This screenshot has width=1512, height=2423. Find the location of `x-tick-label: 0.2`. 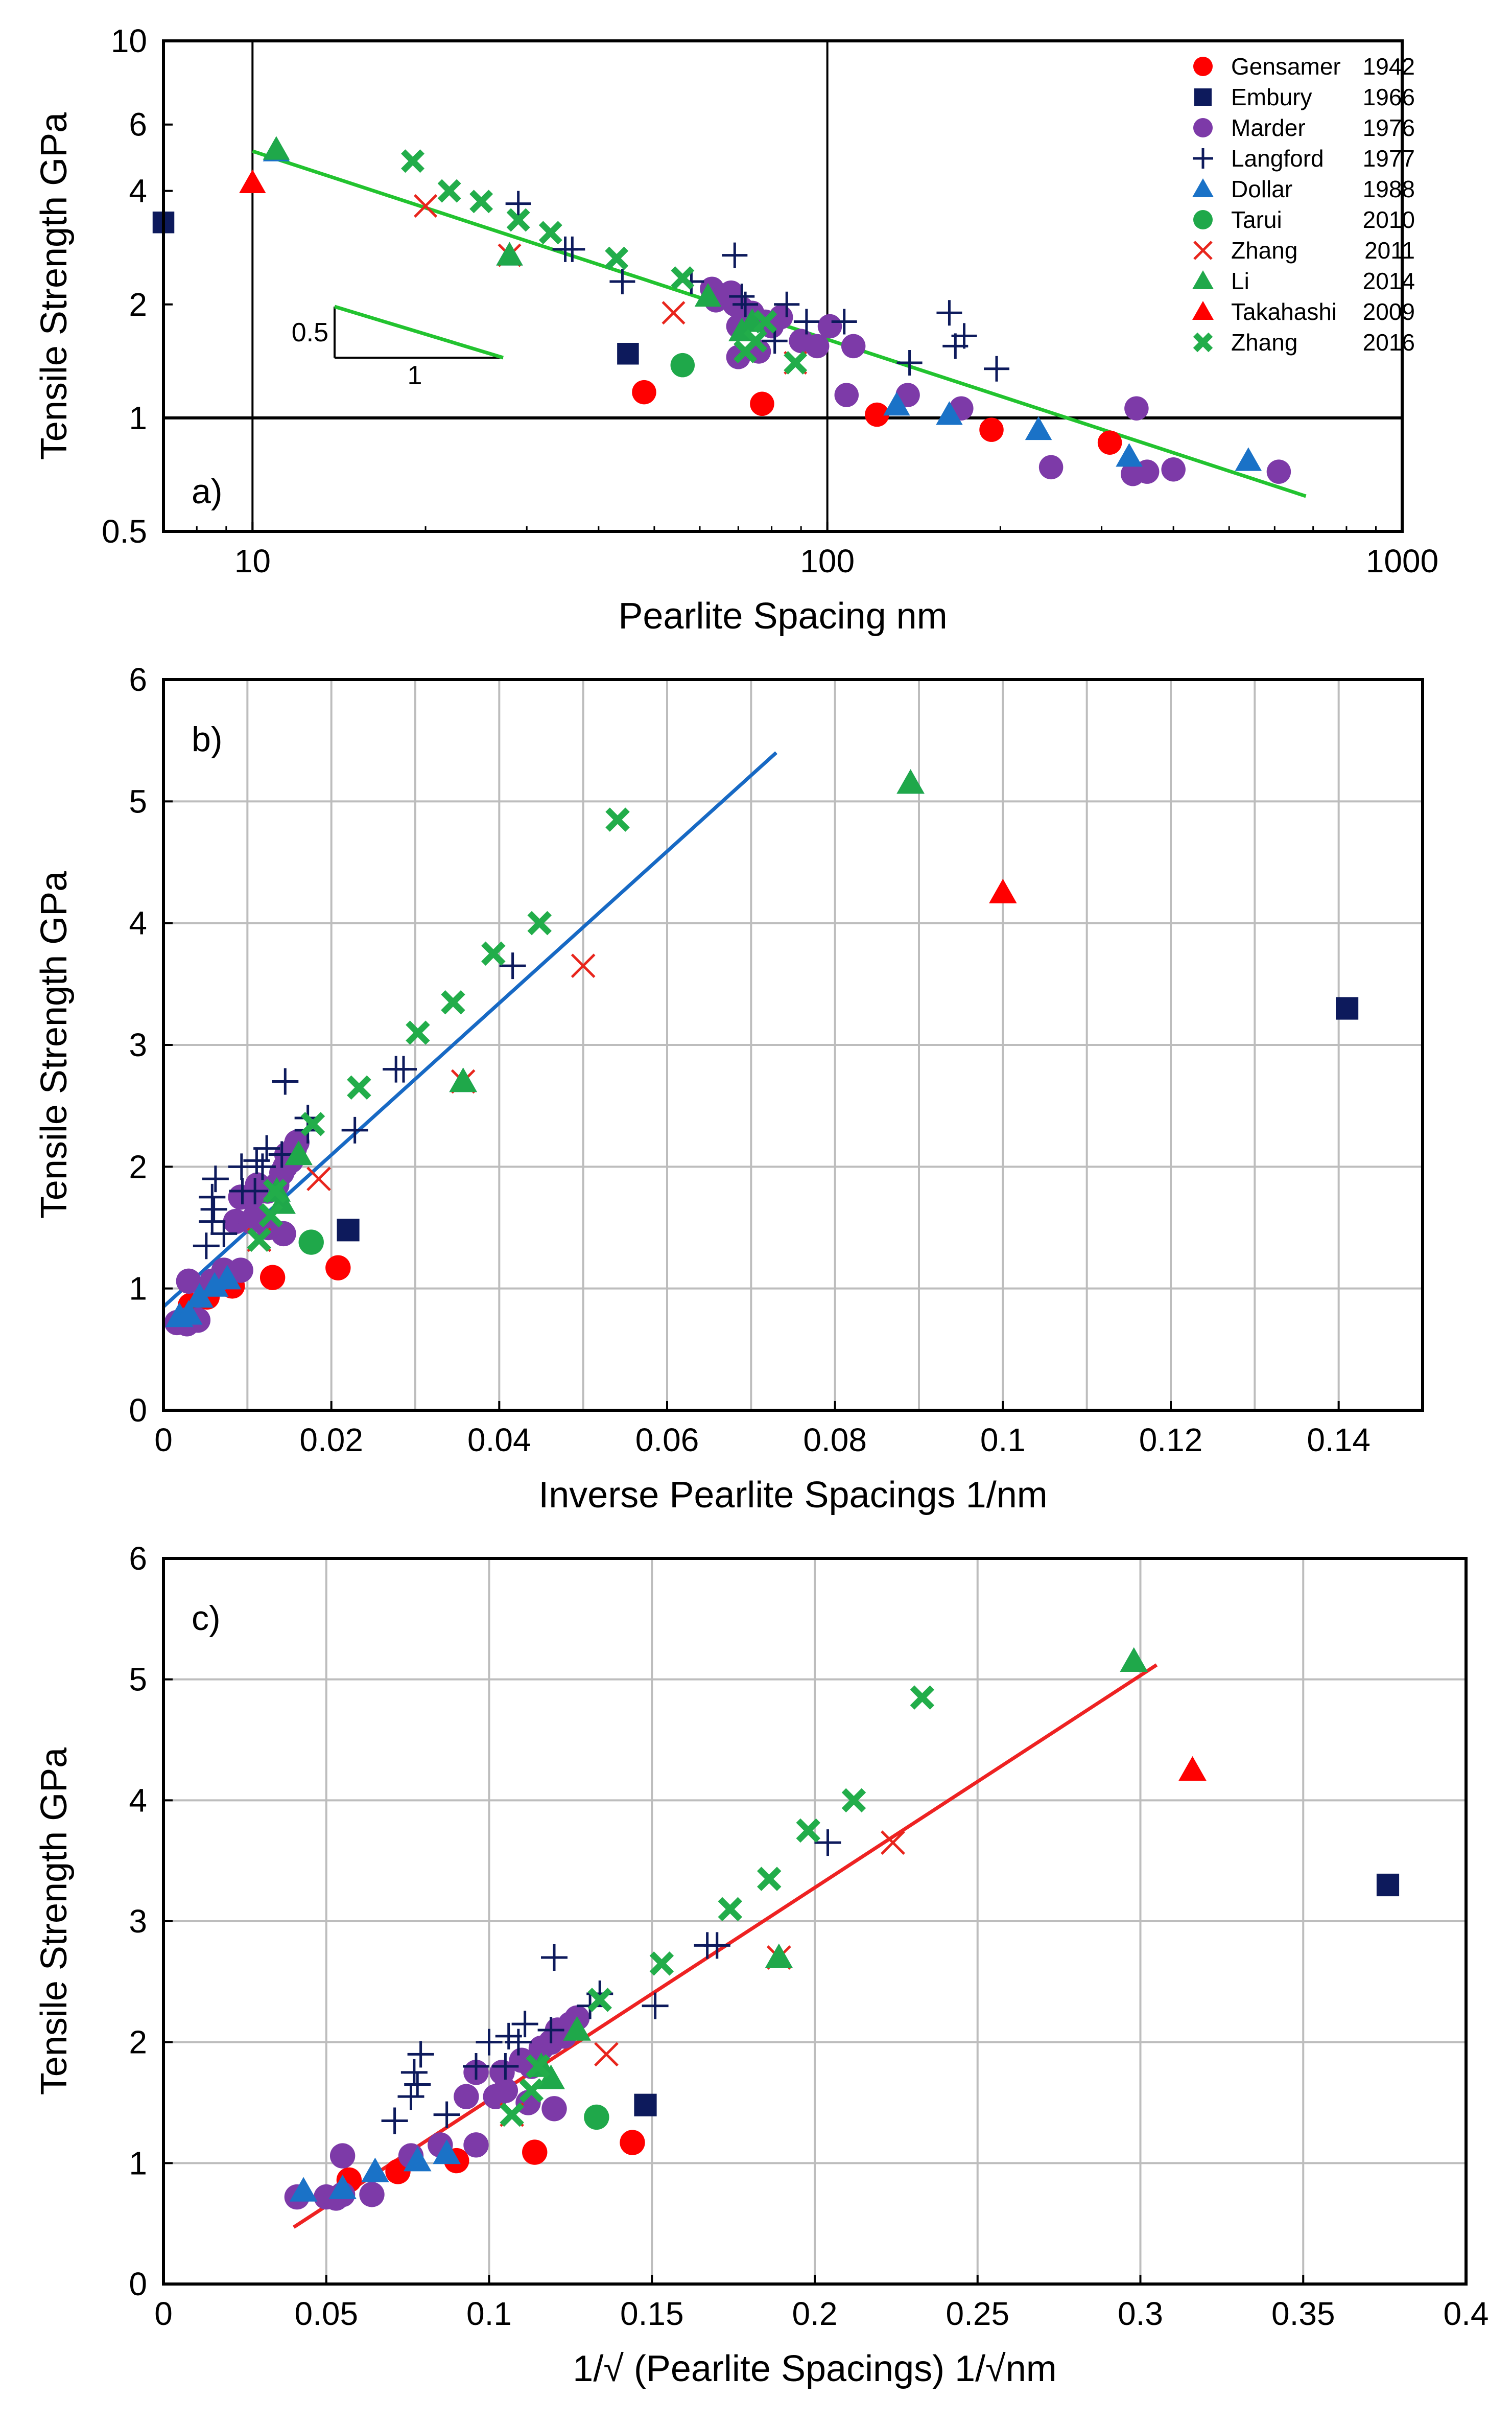

x-tick-label: 0.2 is located at coordinates (815, 2313).